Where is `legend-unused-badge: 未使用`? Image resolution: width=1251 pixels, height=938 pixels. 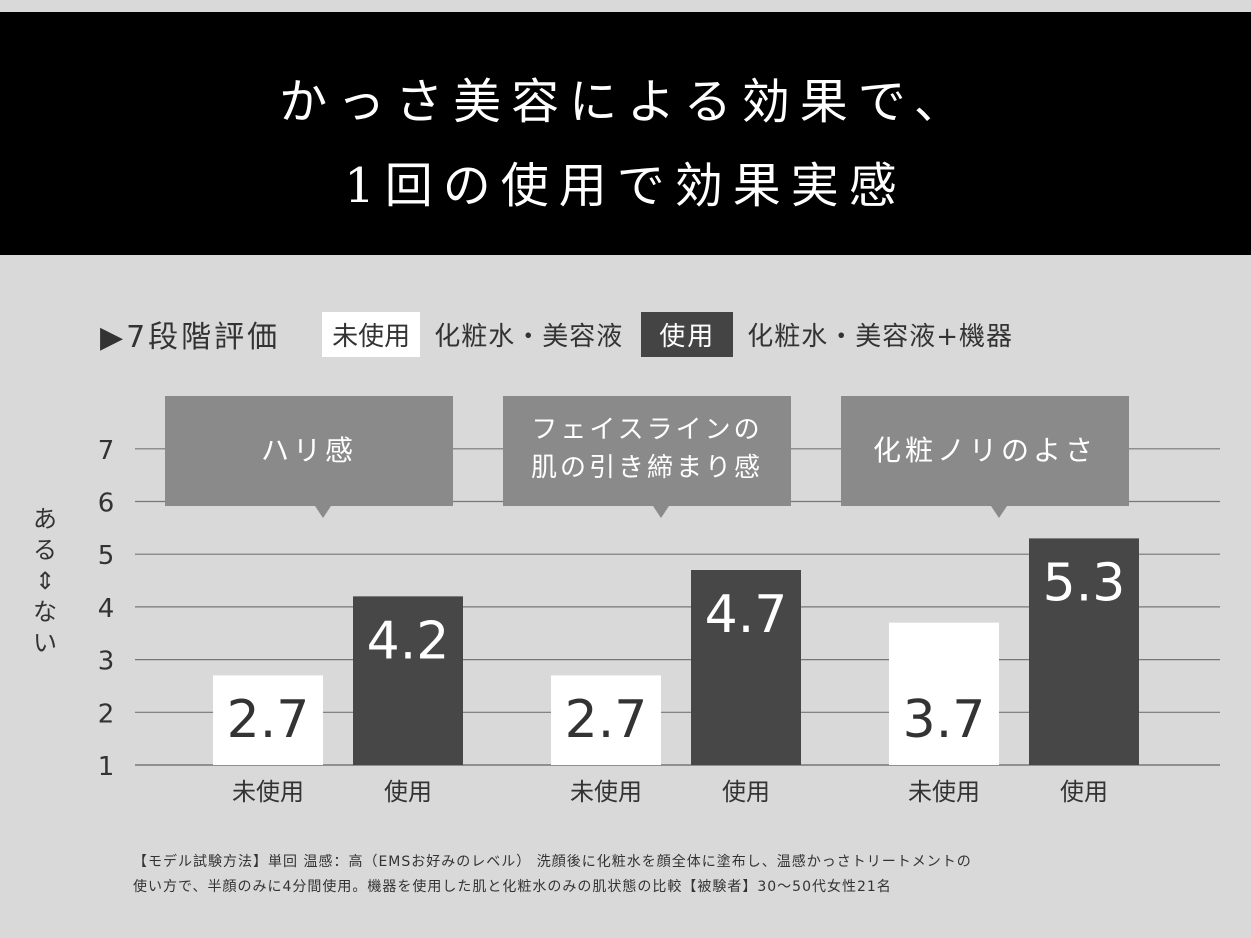
legend-unused-badge: 未使用 is located at coordinates (371, 334).